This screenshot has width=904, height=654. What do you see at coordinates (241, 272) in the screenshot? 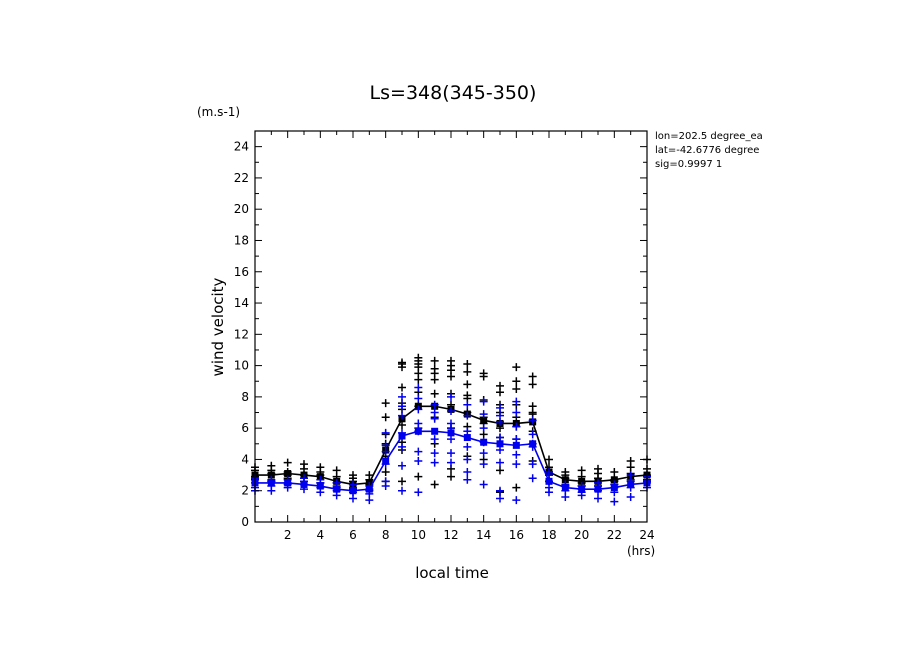
I see `y-tick-label: 16` at bounding box center [241, 272].